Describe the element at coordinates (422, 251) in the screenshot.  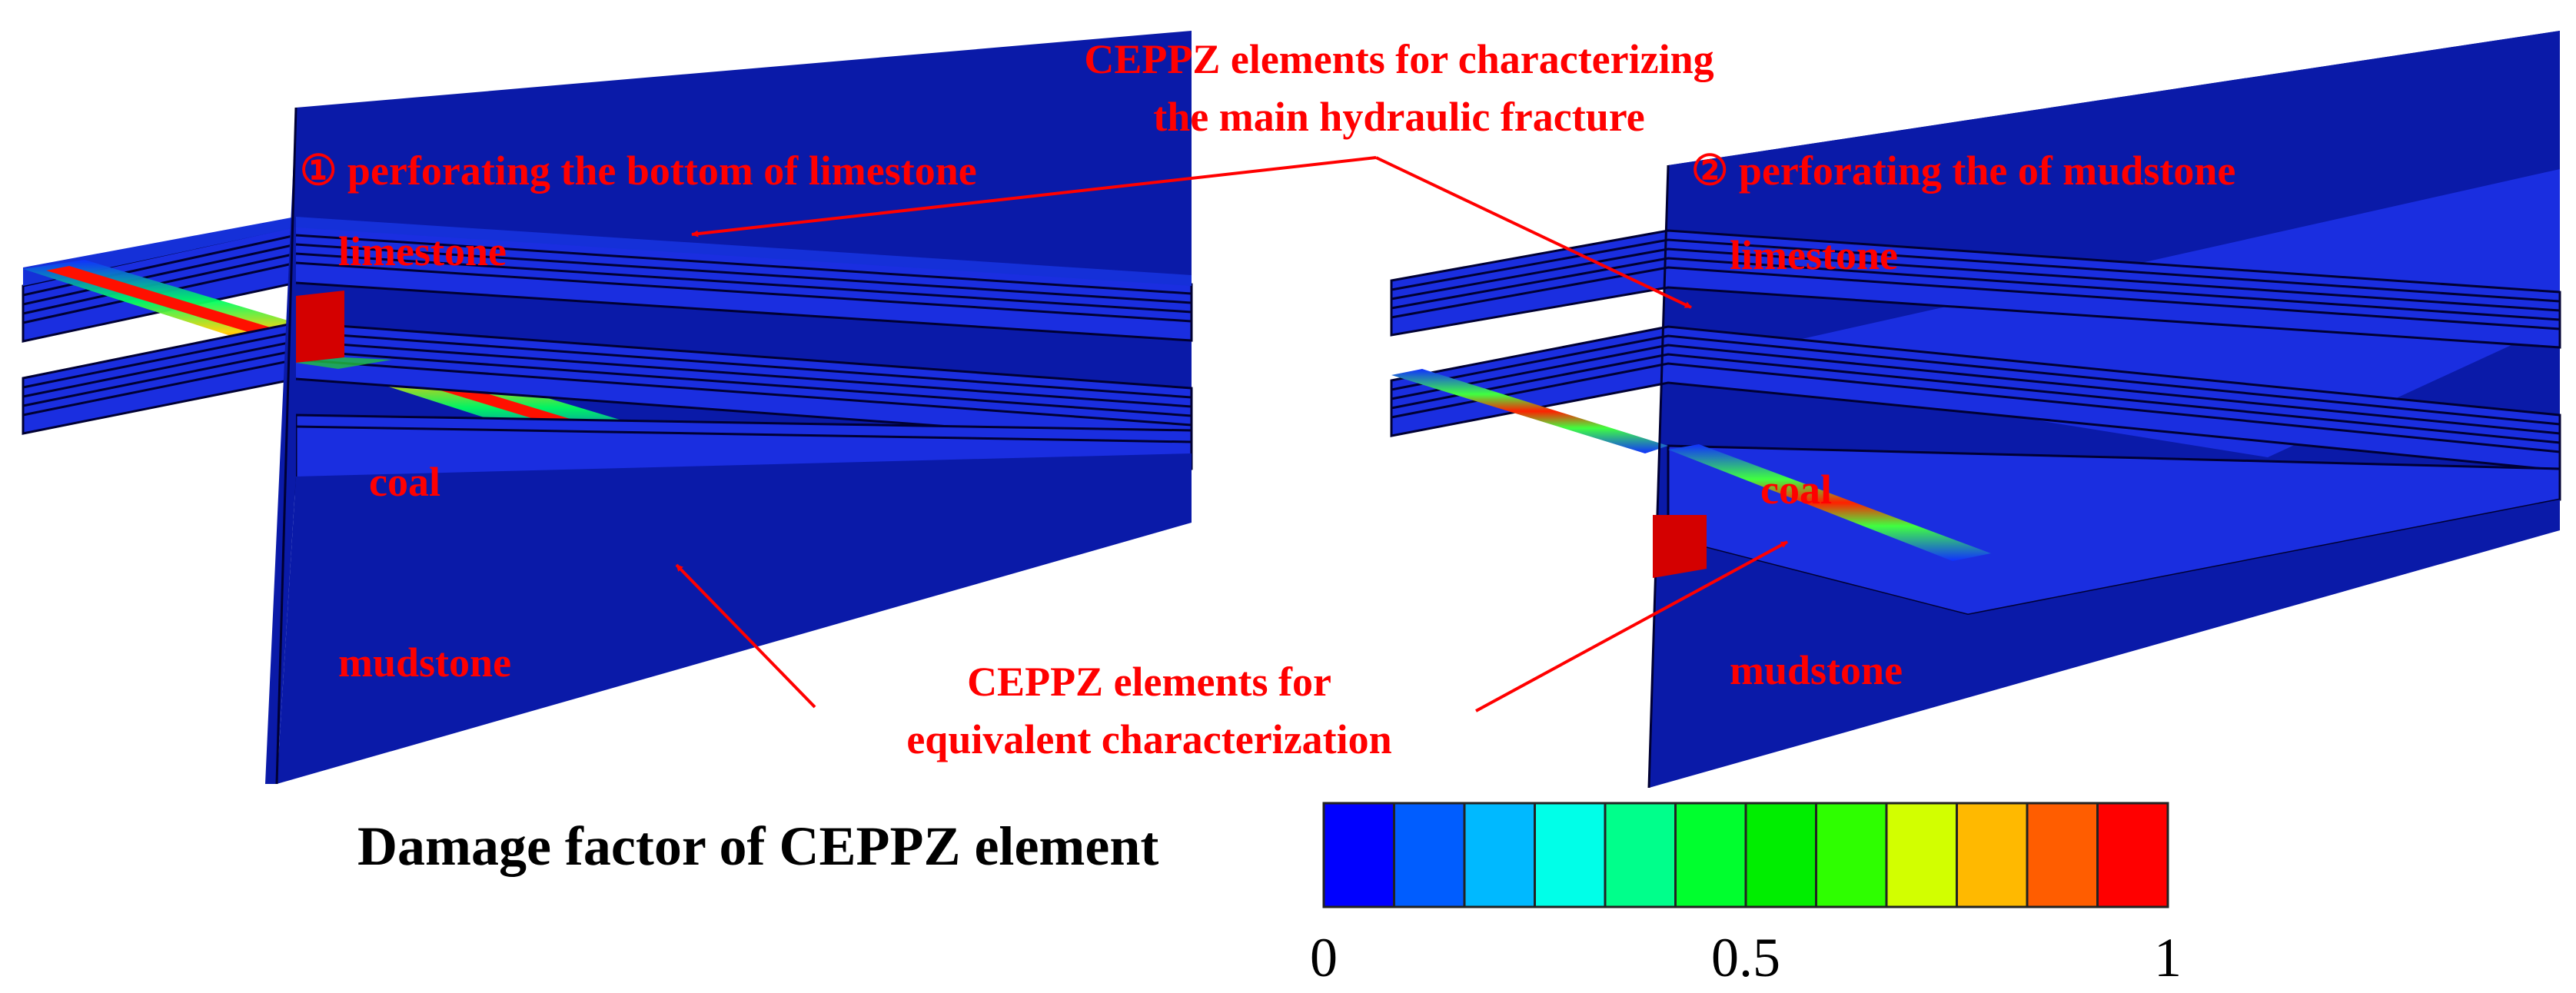
I see `case1-limestone-label: limestone` at that location.